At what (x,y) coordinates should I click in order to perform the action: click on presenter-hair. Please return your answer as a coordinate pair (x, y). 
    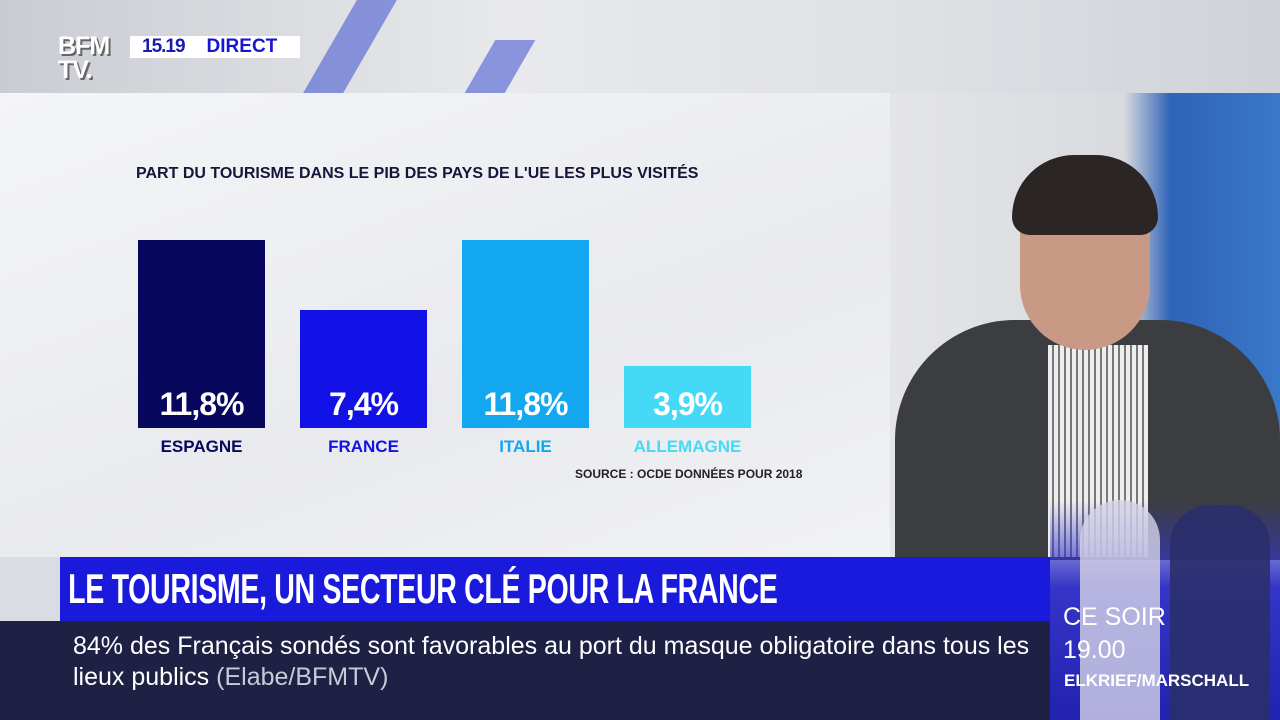
    Looking at the image, I should click on (1085, 195).